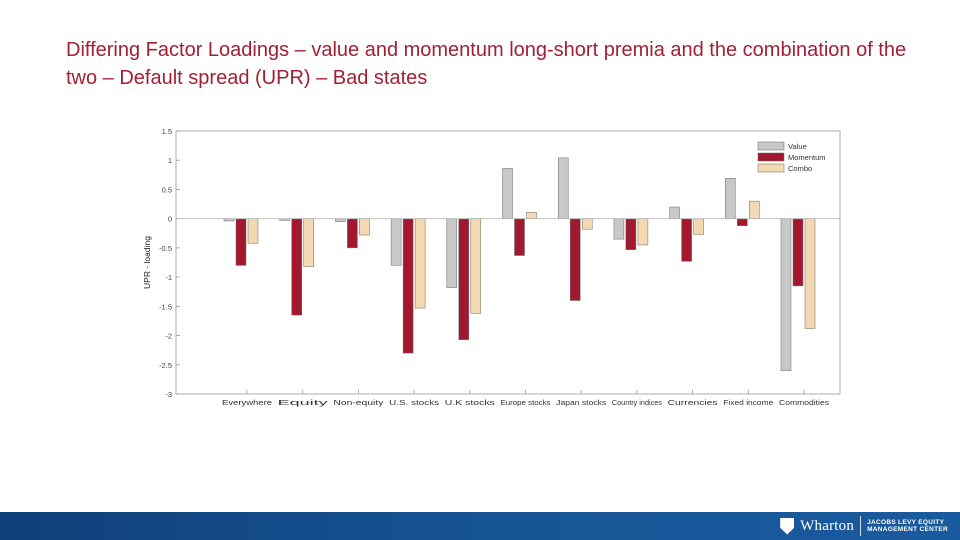  I want to click on y-tick-label: 1.5, so click(167, 131).